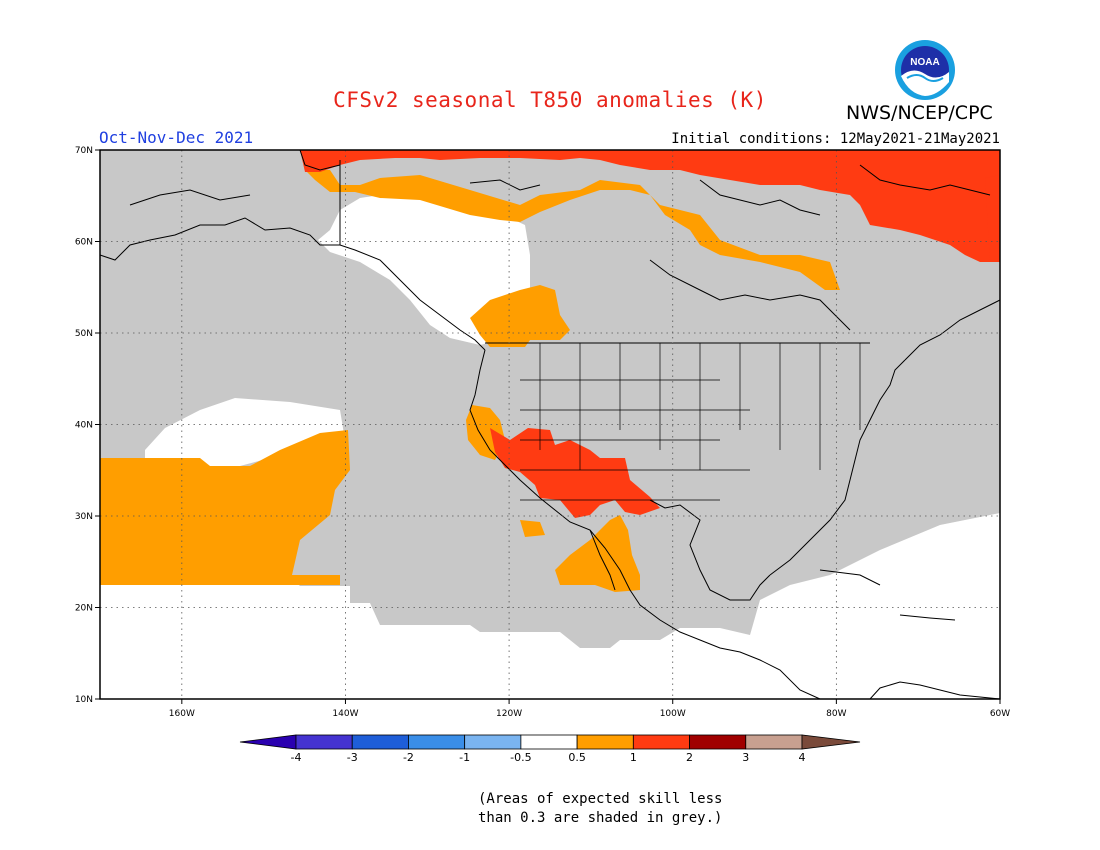 The height and width of the screenshot is (850, 1100). Describe the element at coordinates (831, 742) in the screenshot. I see `legend-arrow-high` at that location.